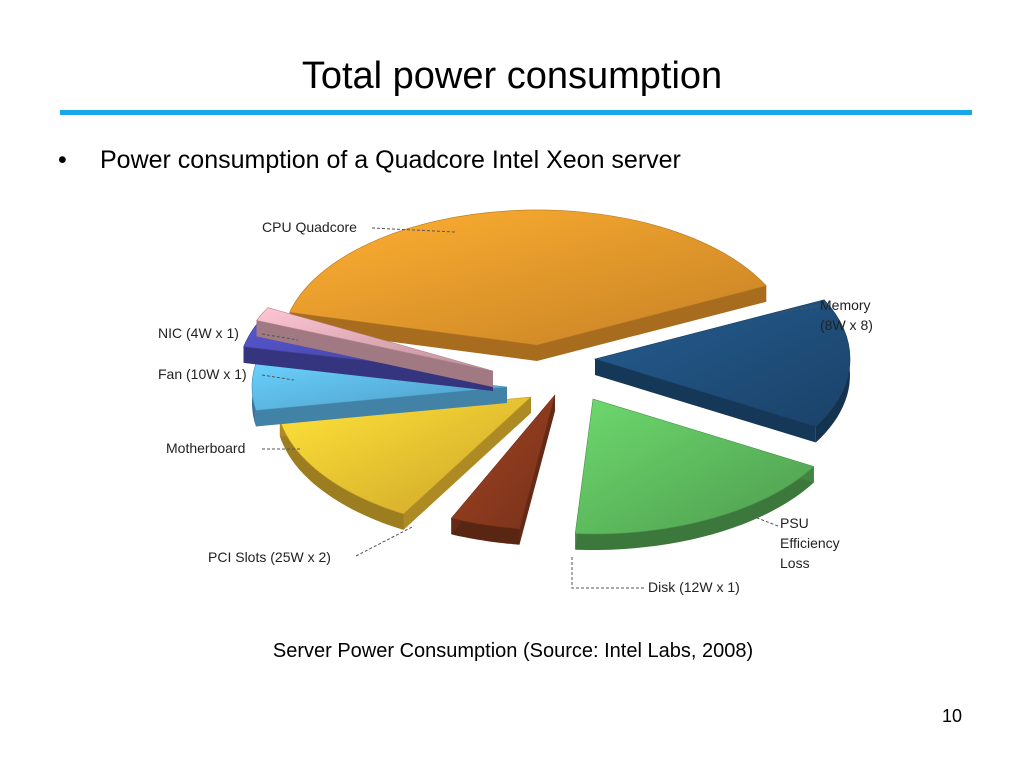 Image resolution: width=1024 pixels, height=768 pixels. Describe the element at coordinates (516, 112) in the screenshot. I see `title-divider` at that location.